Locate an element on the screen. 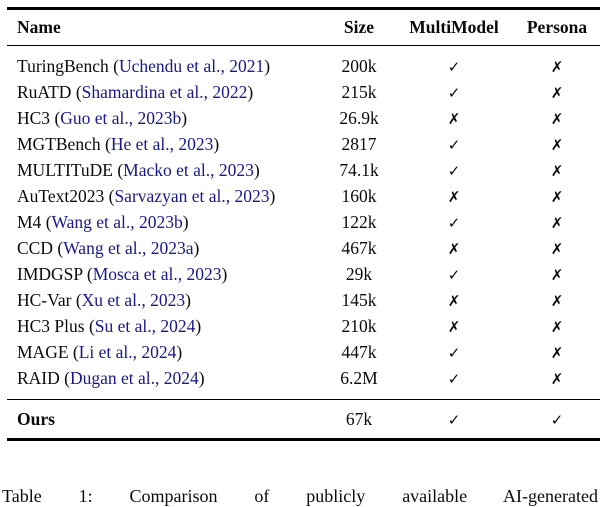 Image resolution: width=604 pixels, height=507 pixels. citation-link: Su et al., 2024 is located at coordinates (145, 326).